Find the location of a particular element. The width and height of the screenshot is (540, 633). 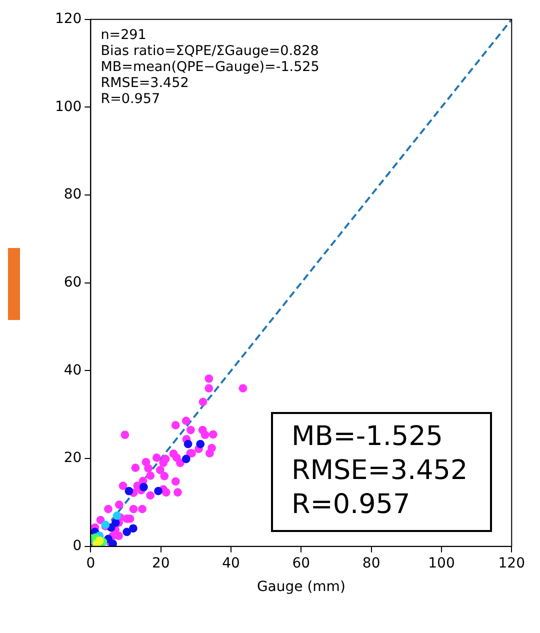

annotation: MB=-1.525 RMSE=3.452 R=0.957 is located at coordinates (381, 472).